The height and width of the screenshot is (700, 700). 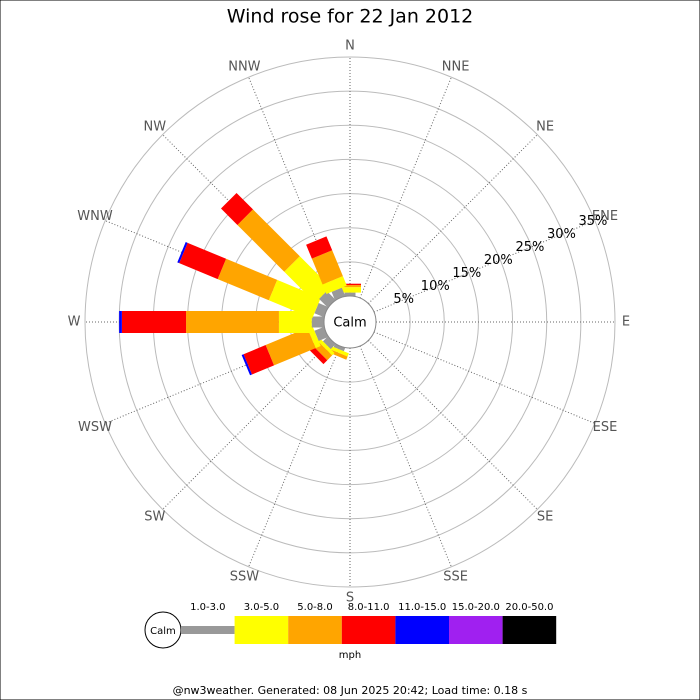 What do you see at coordinates (561, 234) in the screenshot?
I see `r-tick-label: 30%` at bounding box center [561, 234].